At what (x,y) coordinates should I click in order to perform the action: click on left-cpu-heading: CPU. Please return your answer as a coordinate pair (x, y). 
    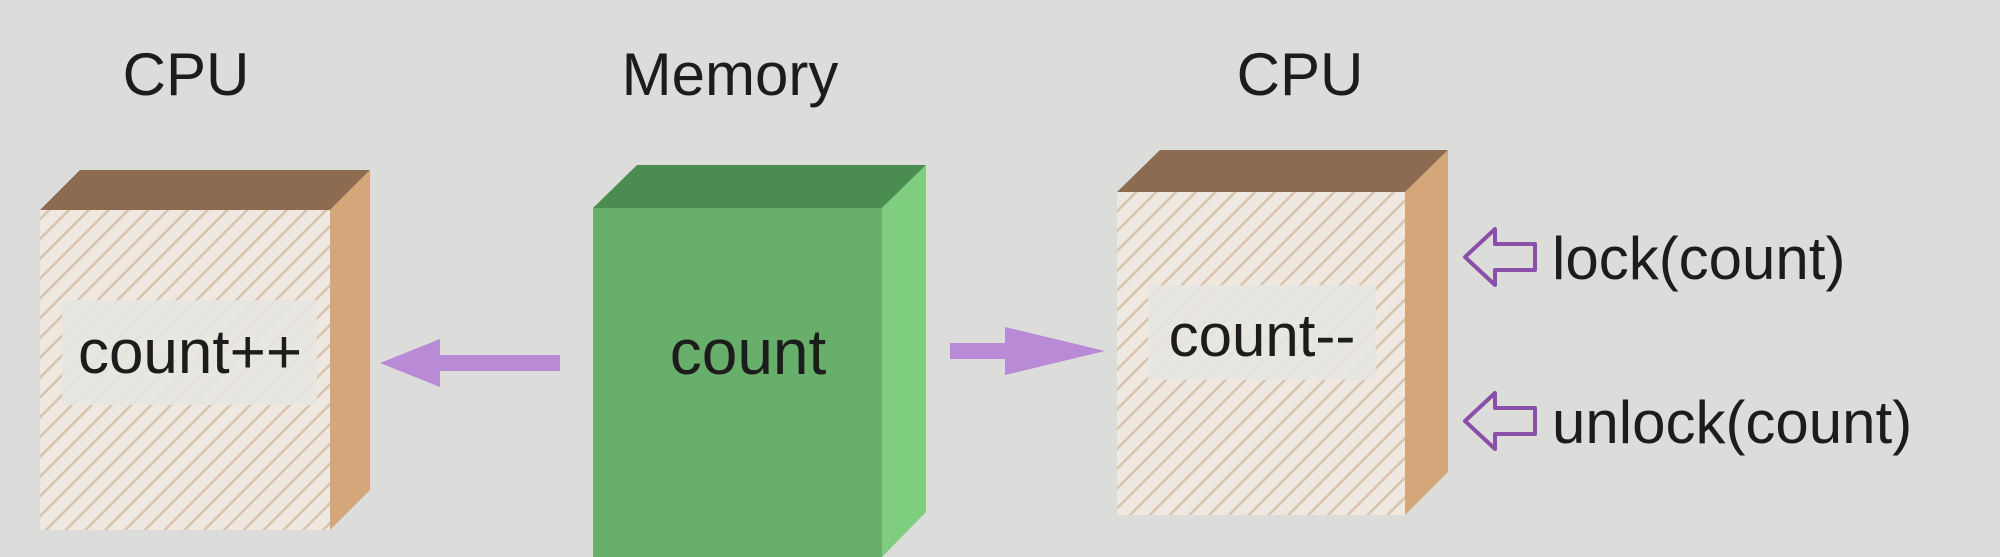
    Looking at the image, I should click on (186, 74).